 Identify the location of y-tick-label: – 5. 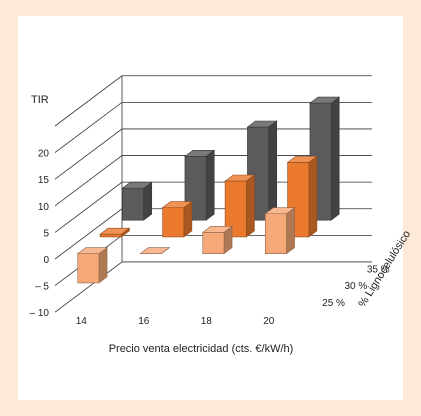
(42, 287).